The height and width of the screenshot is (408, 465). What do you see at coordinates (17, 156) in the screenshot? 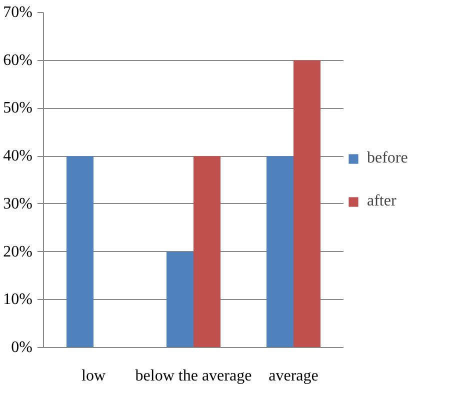
I see `y-tick-label: 40%` at bounding box center [17, 156].